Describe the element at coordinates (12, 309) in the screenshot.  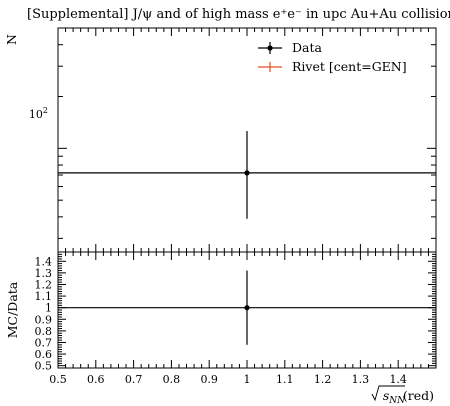
I see `ratio-y-axis-label: MC/Data` at that location.